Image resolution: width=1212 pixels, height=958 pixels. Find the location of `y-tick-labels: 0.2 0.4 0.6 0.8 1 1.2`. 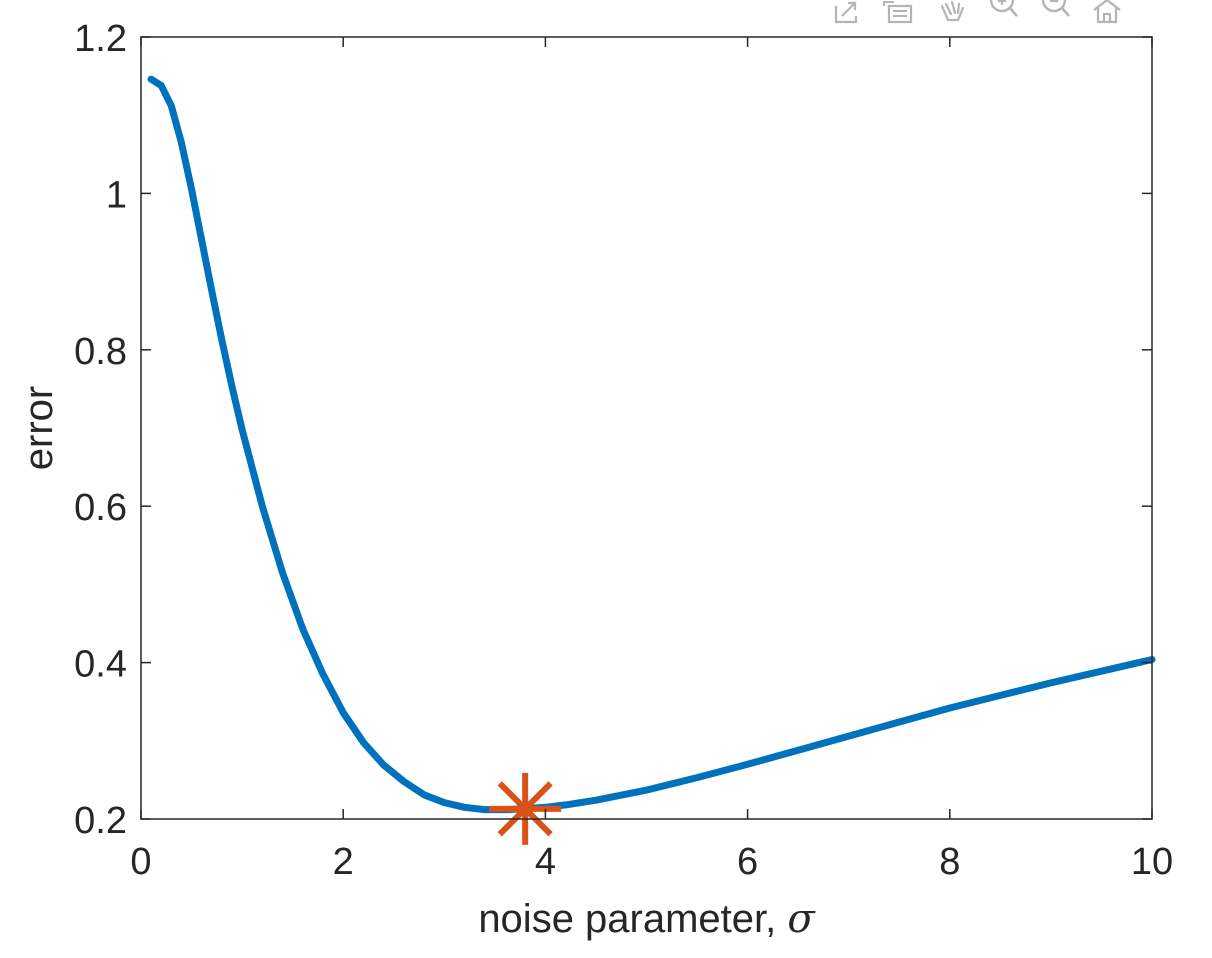

y-tick-labels: 0.2 0.4 0.6 0.8 1 1.2 is located at coordinates (100, 430).